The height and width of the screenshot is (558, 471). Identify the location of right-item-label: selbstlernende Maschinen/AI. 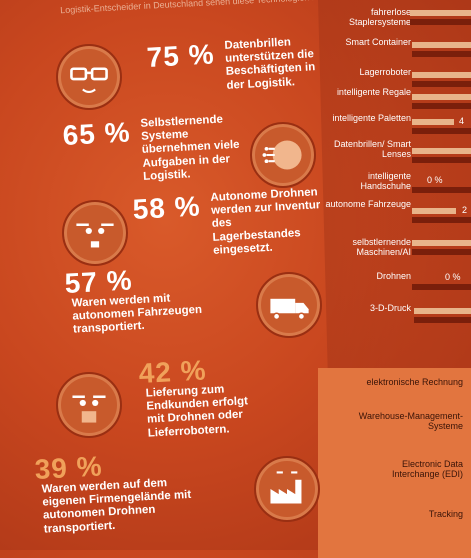
(381, 247).